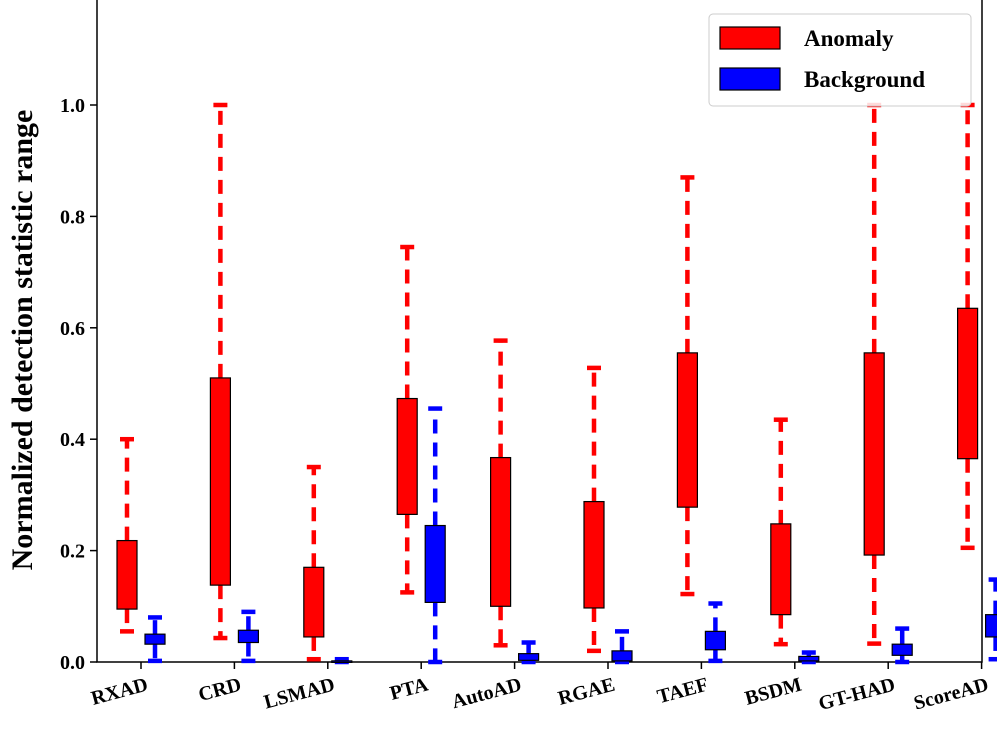 This screenshot has width=997, height=736. I want to click on box-background-scoread, so click(990, 619).